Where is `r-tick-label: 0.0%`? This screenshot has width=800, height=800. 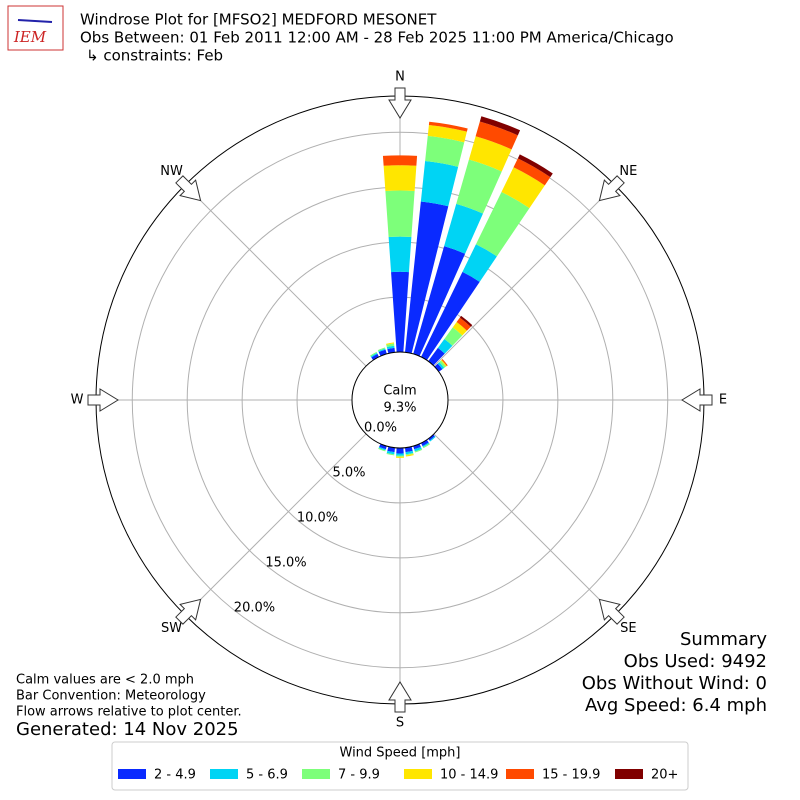 r-tick-label: 0.0% is located at coordinates (380, 427).